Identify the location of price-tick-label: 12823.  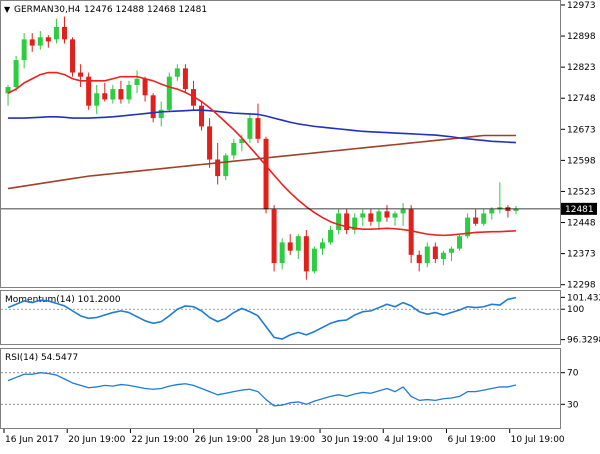
(581, 68).